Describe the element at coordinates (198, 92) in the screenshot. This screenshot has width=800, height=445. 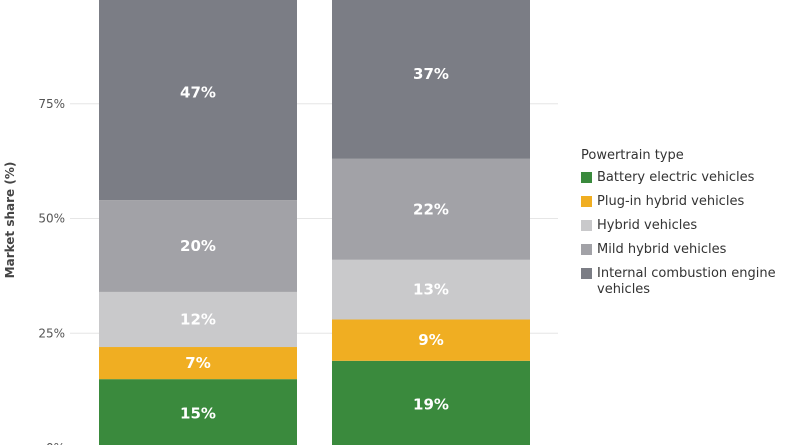
I see `data-label: 47%` at that location.